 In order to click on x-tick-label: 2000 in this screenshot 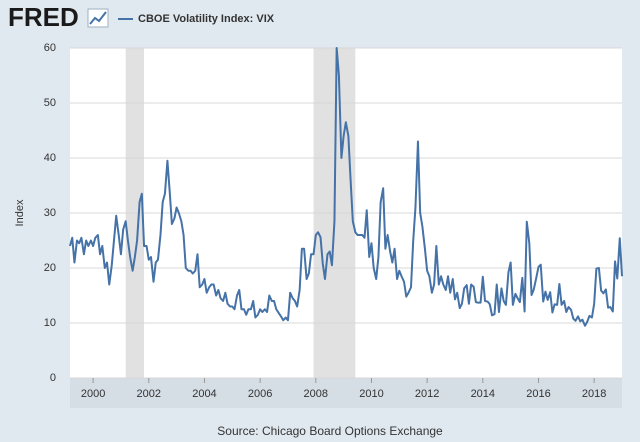, I will do `click(93, 394)`.